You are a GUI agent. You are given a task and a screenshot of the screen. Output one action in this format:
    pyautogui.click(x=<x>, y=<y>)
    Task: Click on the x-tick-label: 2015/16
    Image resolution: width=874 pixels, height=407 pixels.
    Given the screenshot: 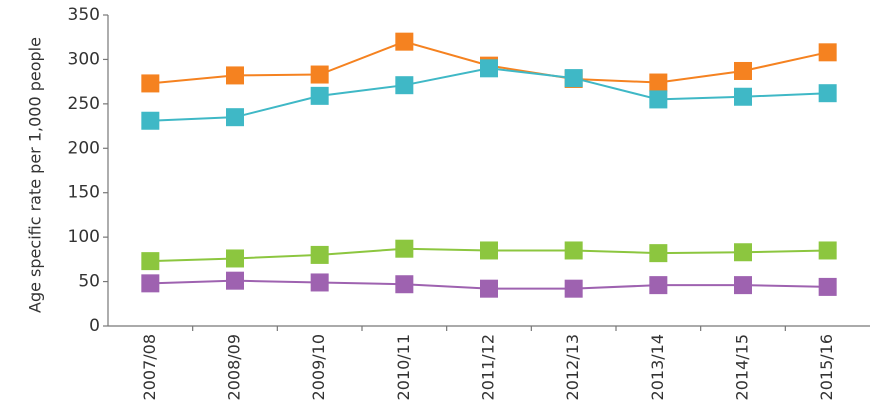 What is the action you would take?
    pyautogui.click(x=826, y=367)
    